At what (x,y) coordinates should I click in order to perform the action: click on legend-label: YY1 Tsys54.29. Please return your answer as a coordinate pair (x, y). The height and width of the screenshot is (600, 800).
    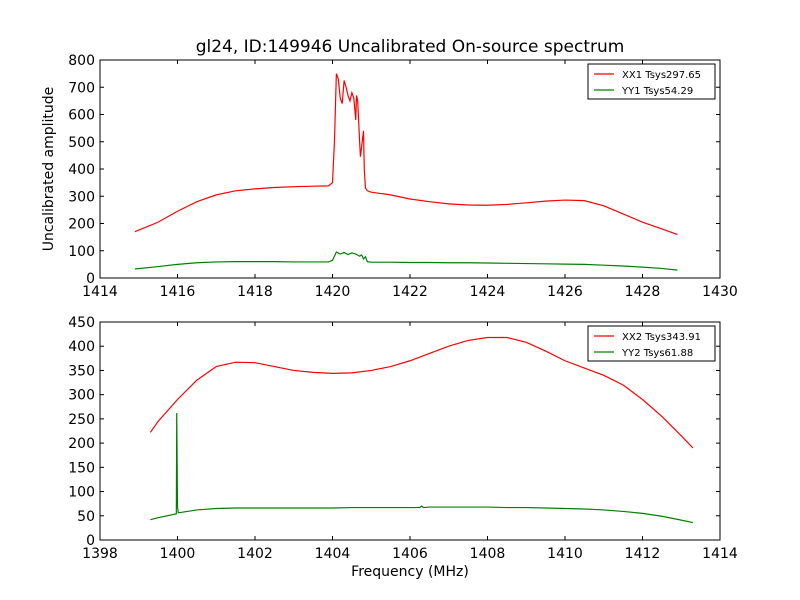
    Looking at the image, I should click on (657, 91).